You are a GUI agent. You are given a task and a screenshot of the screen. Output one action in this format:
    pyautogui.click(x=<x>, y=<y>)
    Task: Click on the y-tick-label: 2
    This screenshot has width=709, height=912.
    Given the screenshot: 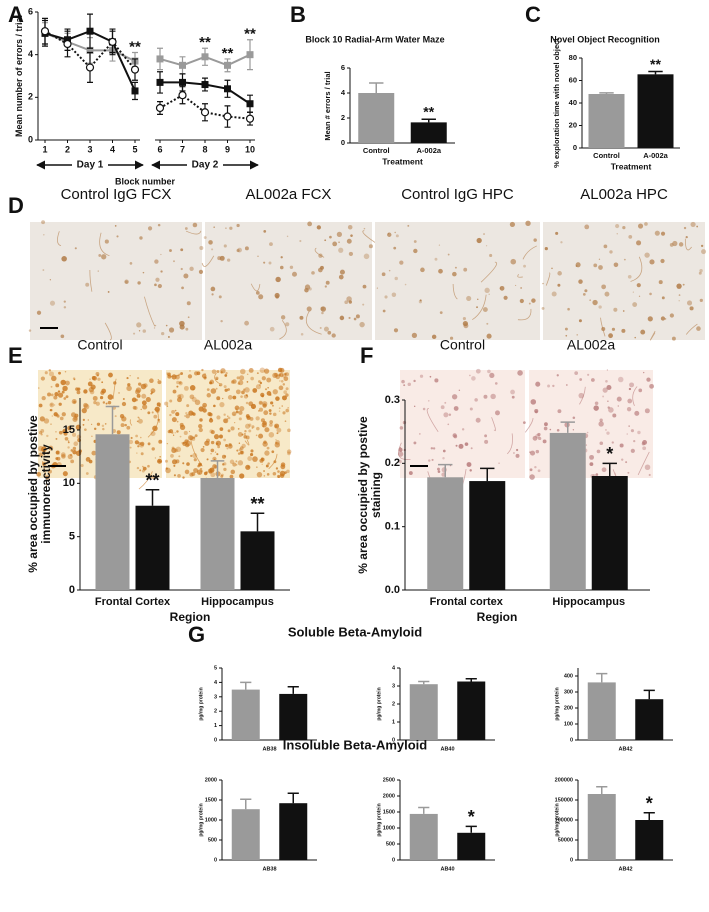 What is the action you would take?
    pyautogui.click(x=393, y=704)
    